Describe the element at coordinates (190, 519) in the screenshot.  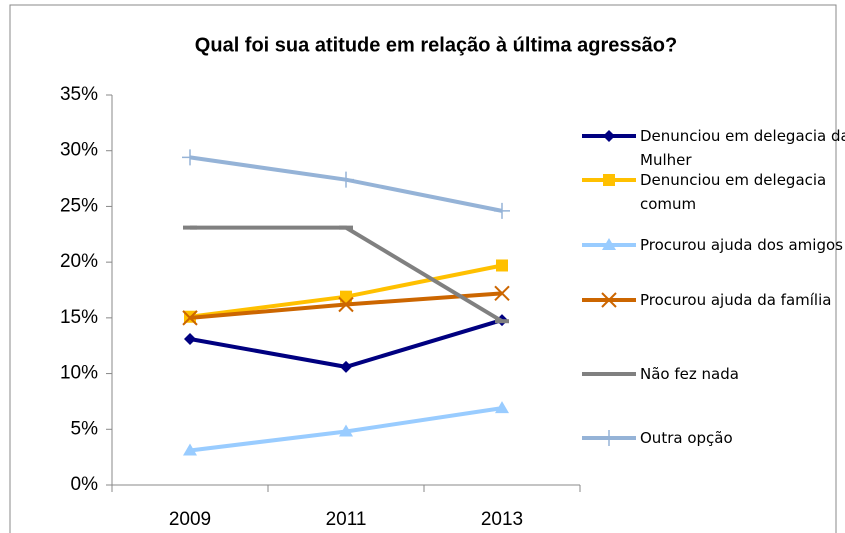
I see `x-tick-label: 2009` at that location.